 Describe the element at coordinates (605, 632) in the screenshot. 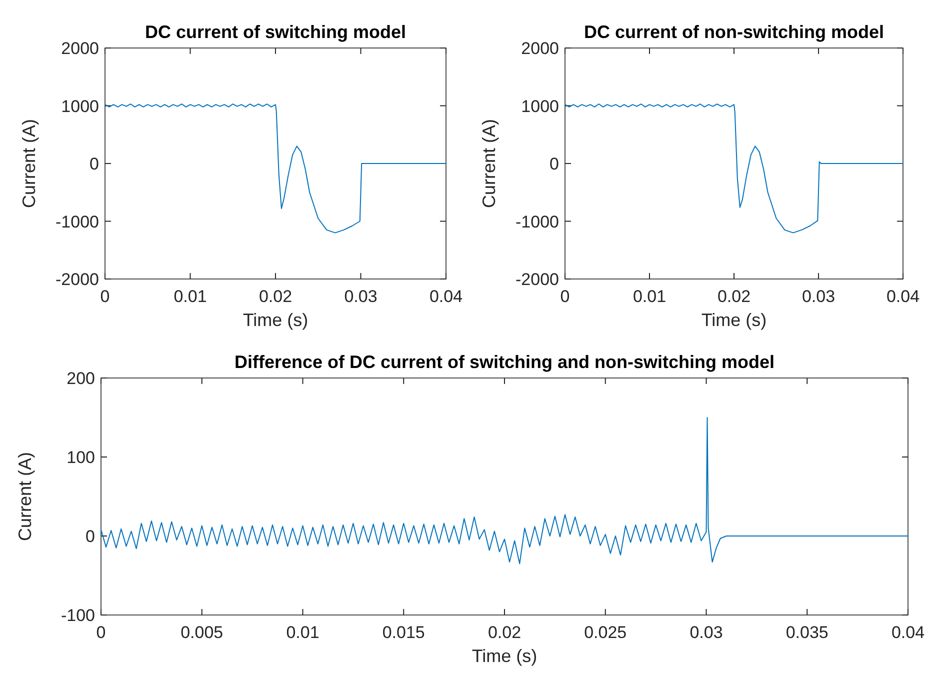

I see `x-tick-label: 0.025` at that location.